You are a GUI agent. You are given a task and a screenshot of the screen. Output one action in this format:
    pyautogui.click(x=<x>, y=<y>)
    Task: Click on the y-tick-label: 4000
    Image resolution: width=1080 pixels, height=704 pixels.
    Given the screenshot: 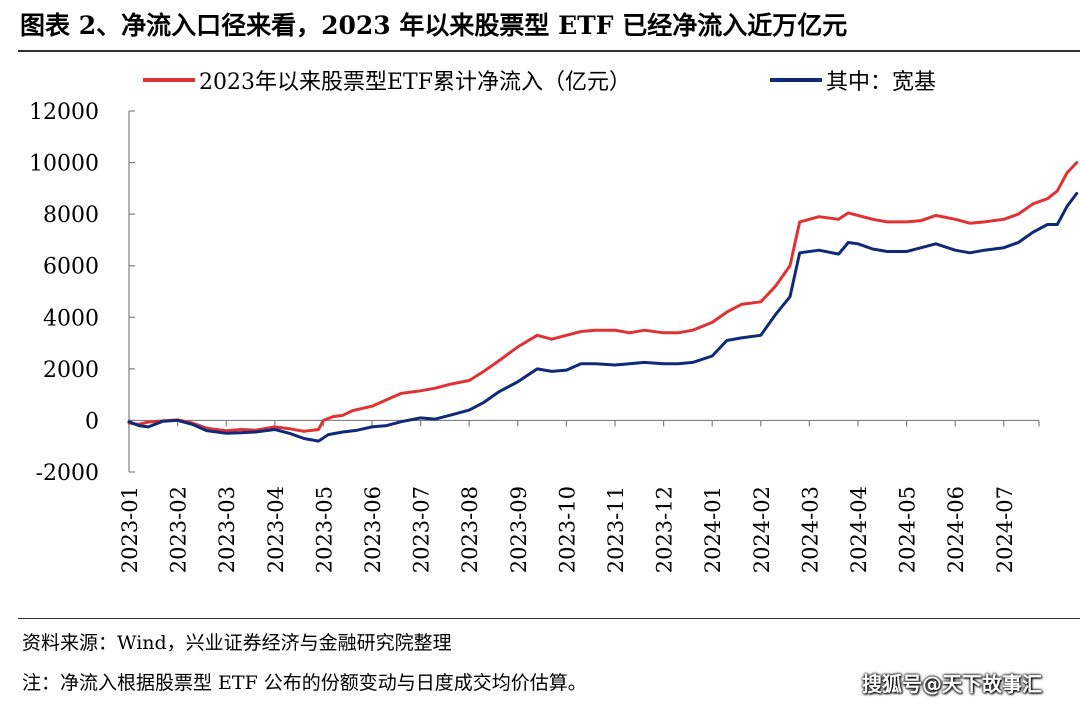 What is the action you would take?
    pyautogui.click(x=71, y=318)
    